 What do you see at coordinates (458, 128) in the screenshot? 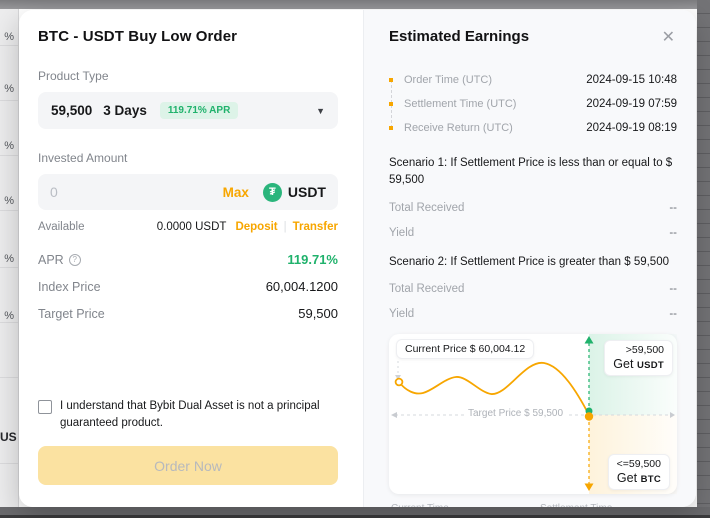
I see `receive-return-label: Receive Return (UTC)` at bounding box center [458, 128].